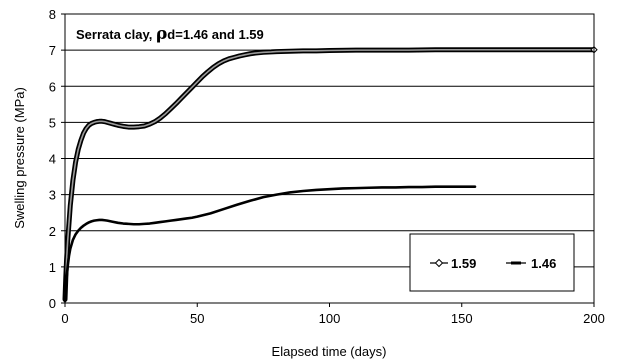 Image resolution: width=617 pixels, height=363 pixels. I want to click on x-tick-label-50: 50, so click(197, 318).